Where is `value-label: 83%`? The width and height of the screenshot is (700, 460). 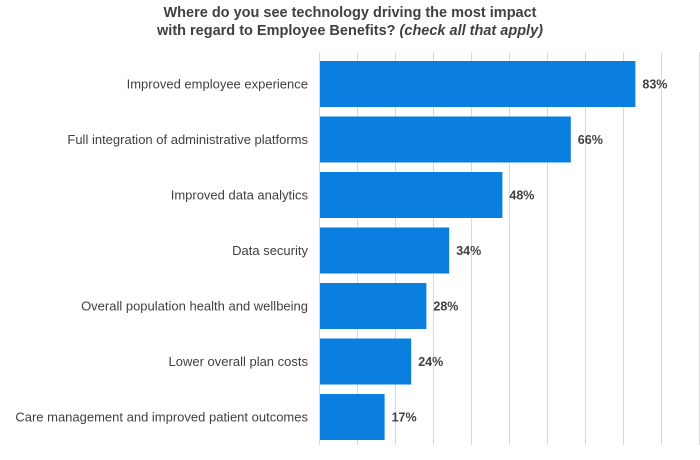 value-label: 83% is located at coordinates (654, 85).